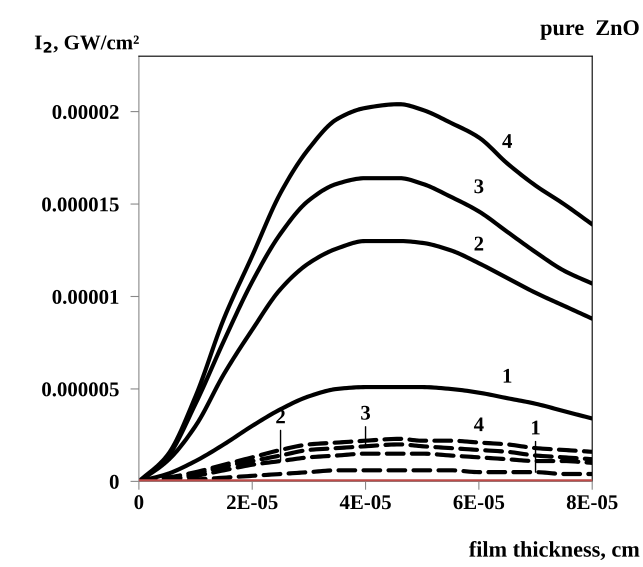 This screenshot has height=567, width=643. Describe the element at coordinates (139, 502) in the screenshot. I see `x-tick-label: 0` at that location.